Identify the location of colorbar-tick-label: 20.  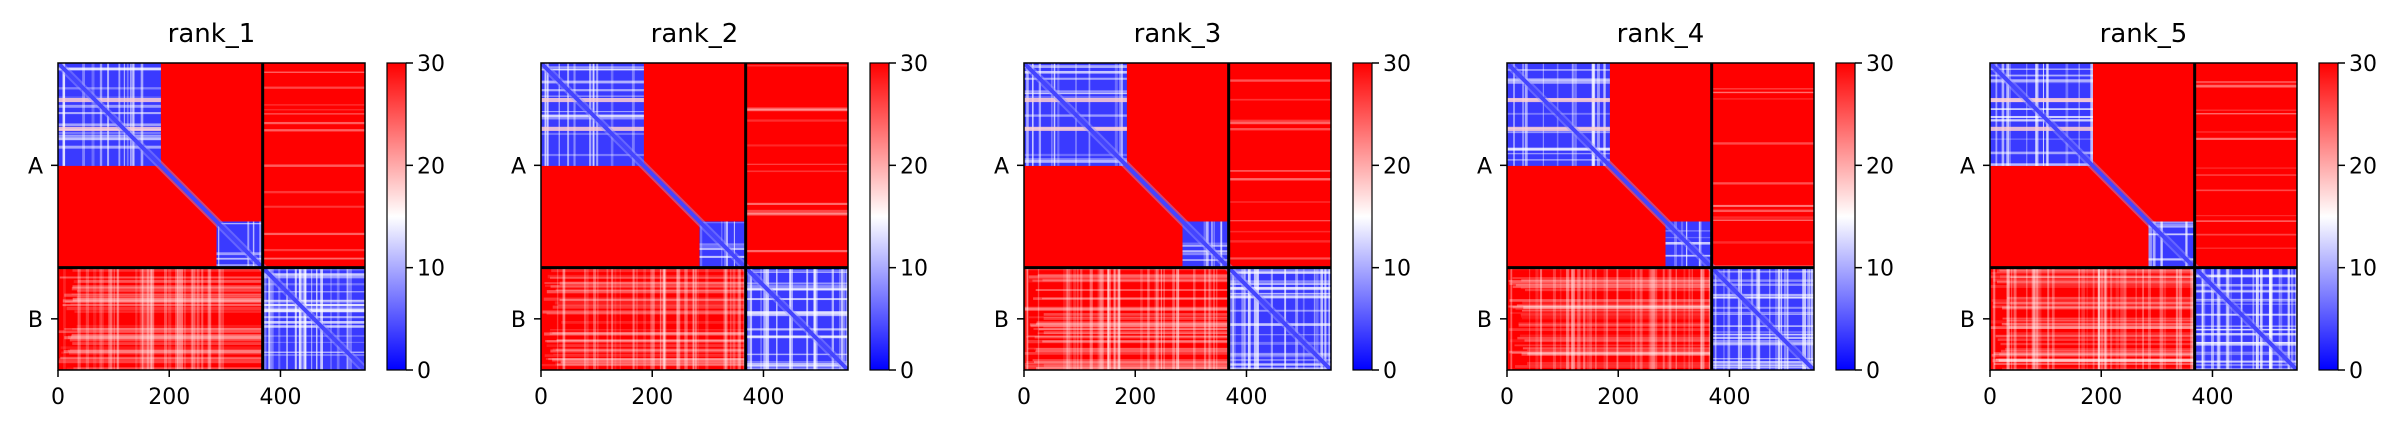
(431, 166).